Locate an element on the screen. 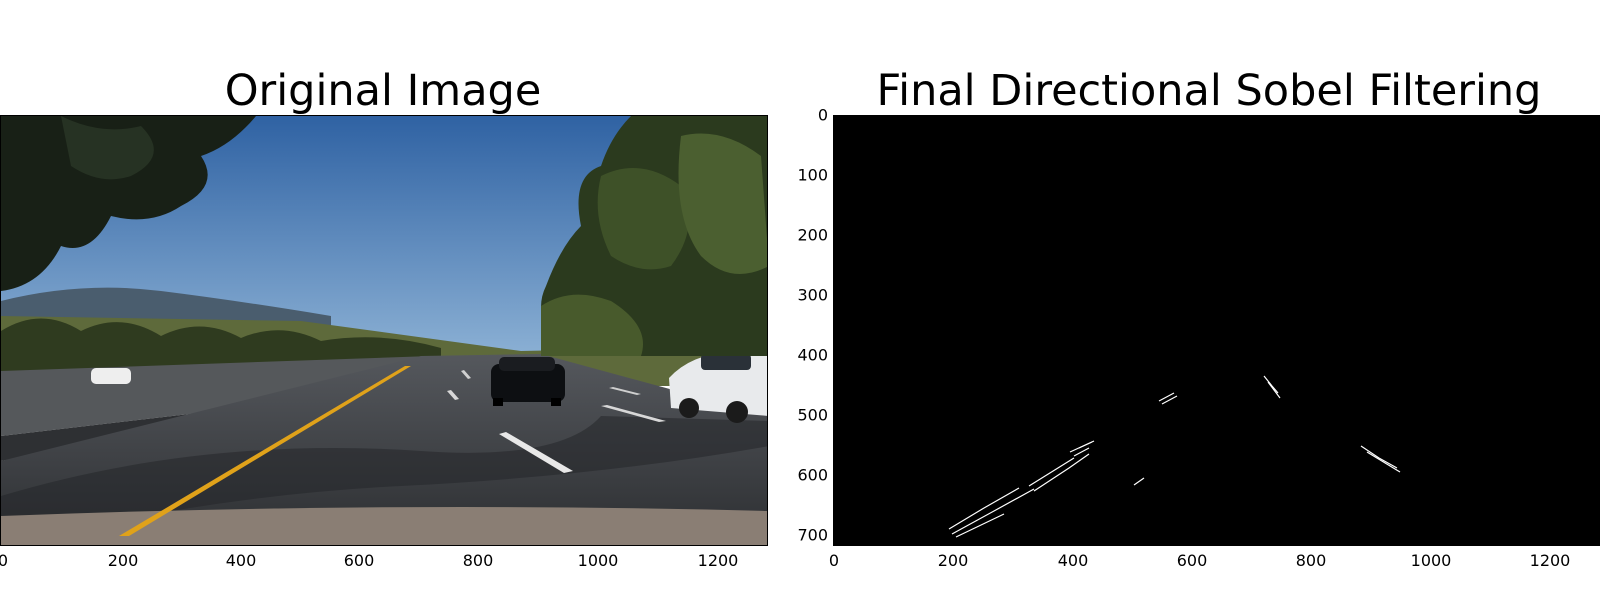 The image size is (1600, 601). right-x-tick: 600 is located at coordinates (1192, 560).